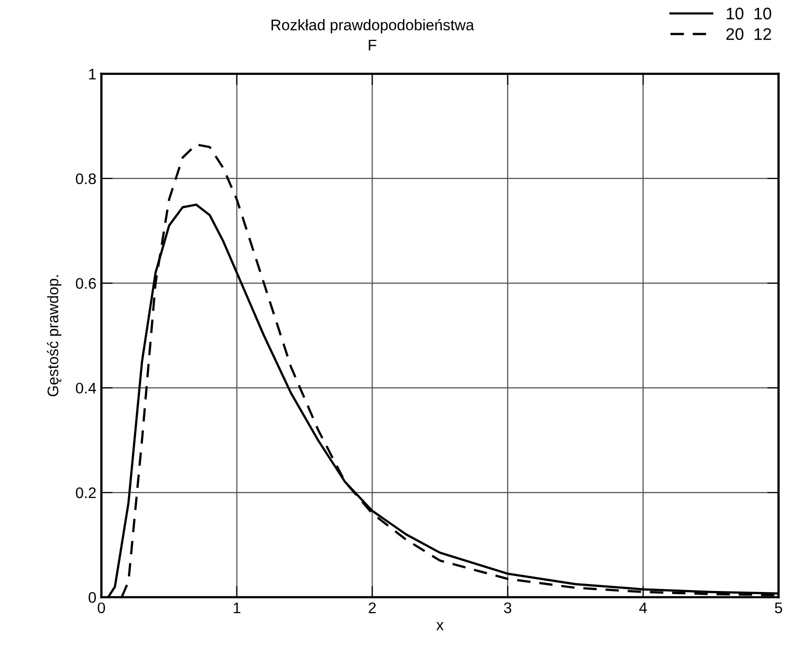 This screenshot has height=671, width=792. I want to click on x-axis-title: x, so click(440, 626).